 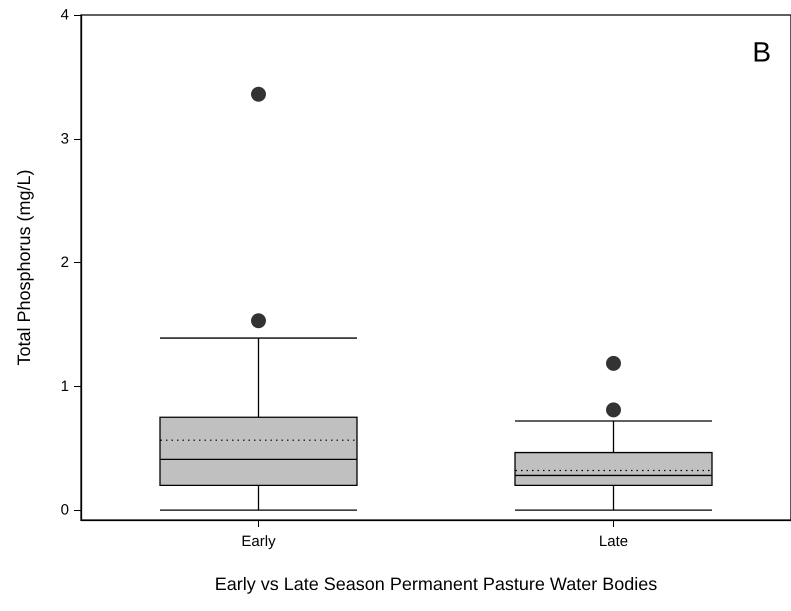 I want to click on y-axis-title: Total Phosphorus (mg/L), so click(x=24, y=267).